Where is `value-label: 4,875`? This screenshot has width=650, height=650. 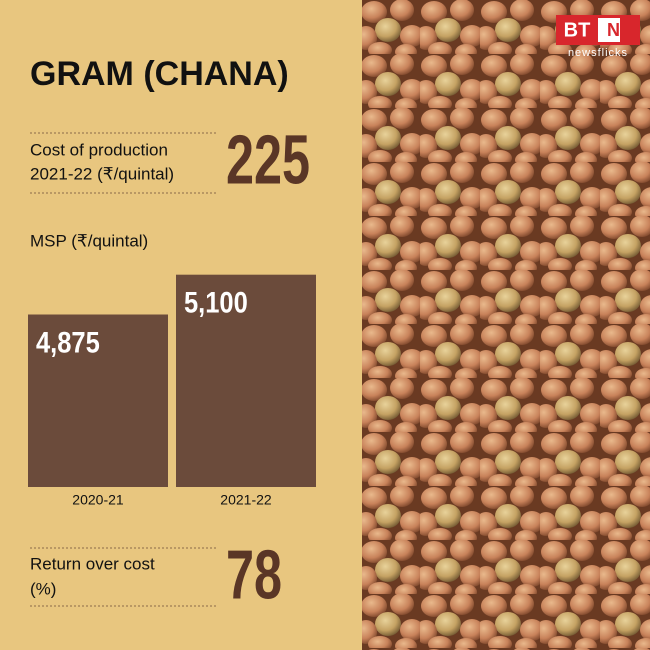 value-label: 4,875 is located at coordinates (68, 341).